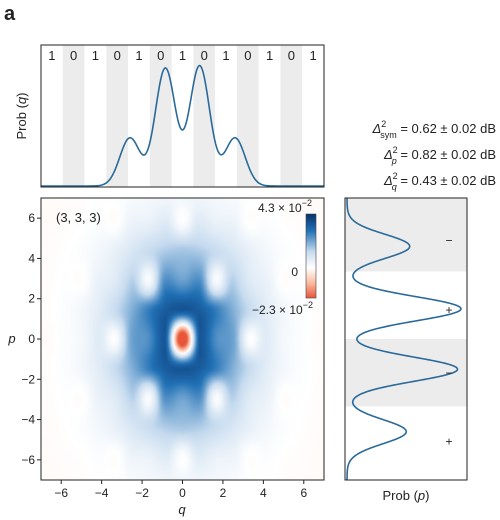 The width and height of the screenshot is (500, 520). I want to click on colorbar-max-label: 4.3 × 10⁻², so click(285, 206).